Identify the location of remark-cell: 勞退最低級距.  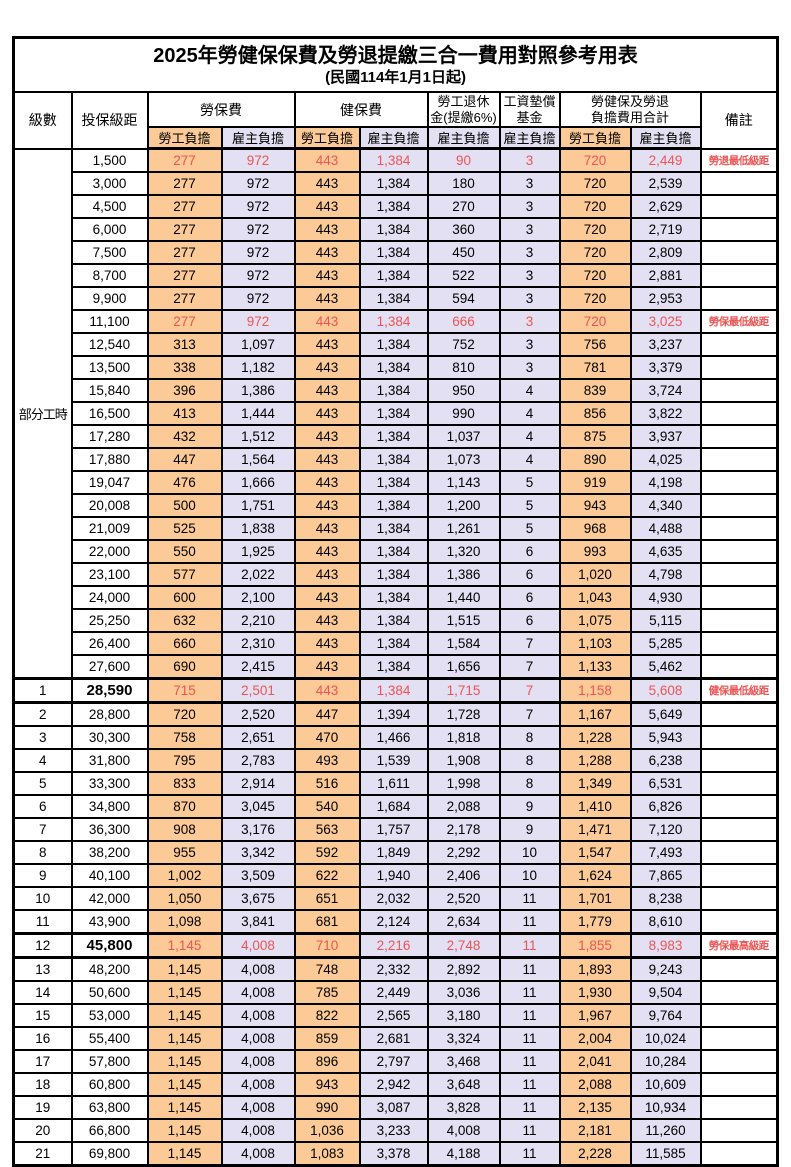
(739, 160).